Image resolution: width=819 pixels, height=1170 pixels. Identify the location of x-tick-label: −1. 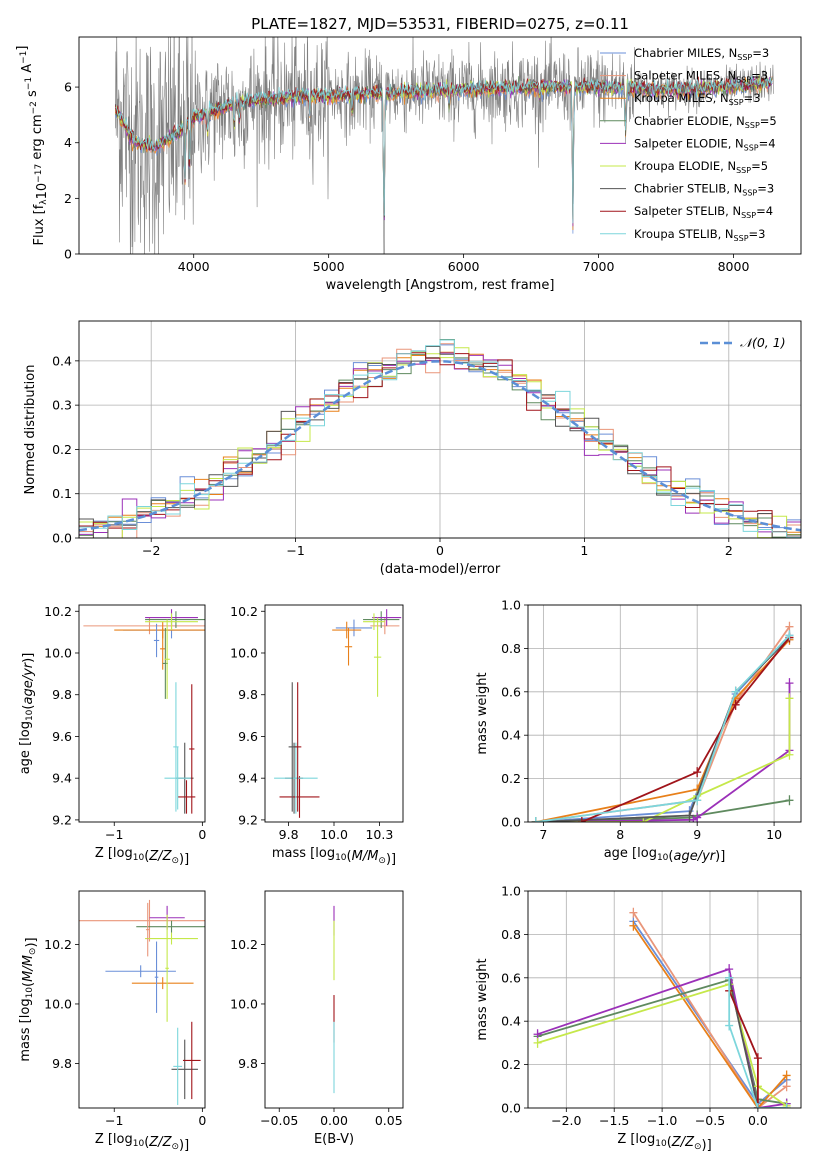
(114, 1120).